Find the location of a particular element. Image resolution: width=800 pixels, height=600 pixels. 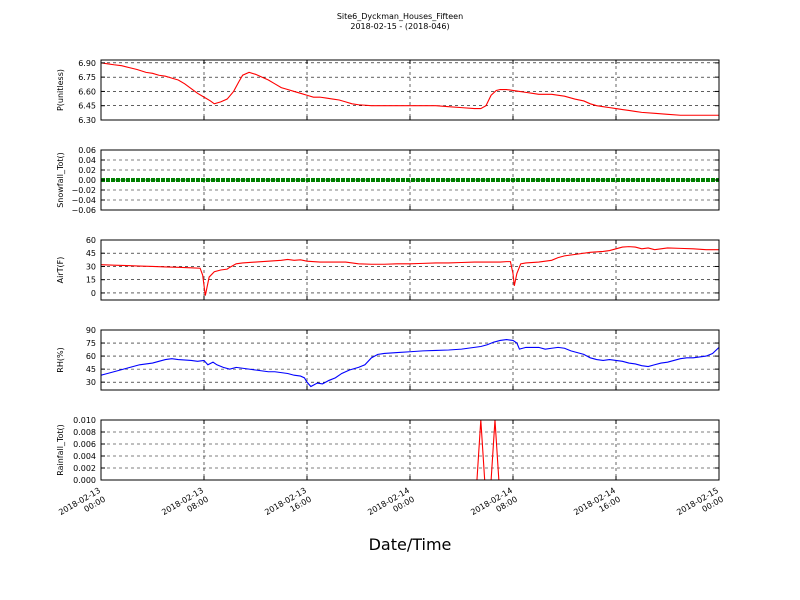

y-tick-label: 0.02 is located at coordinates (87, 170).